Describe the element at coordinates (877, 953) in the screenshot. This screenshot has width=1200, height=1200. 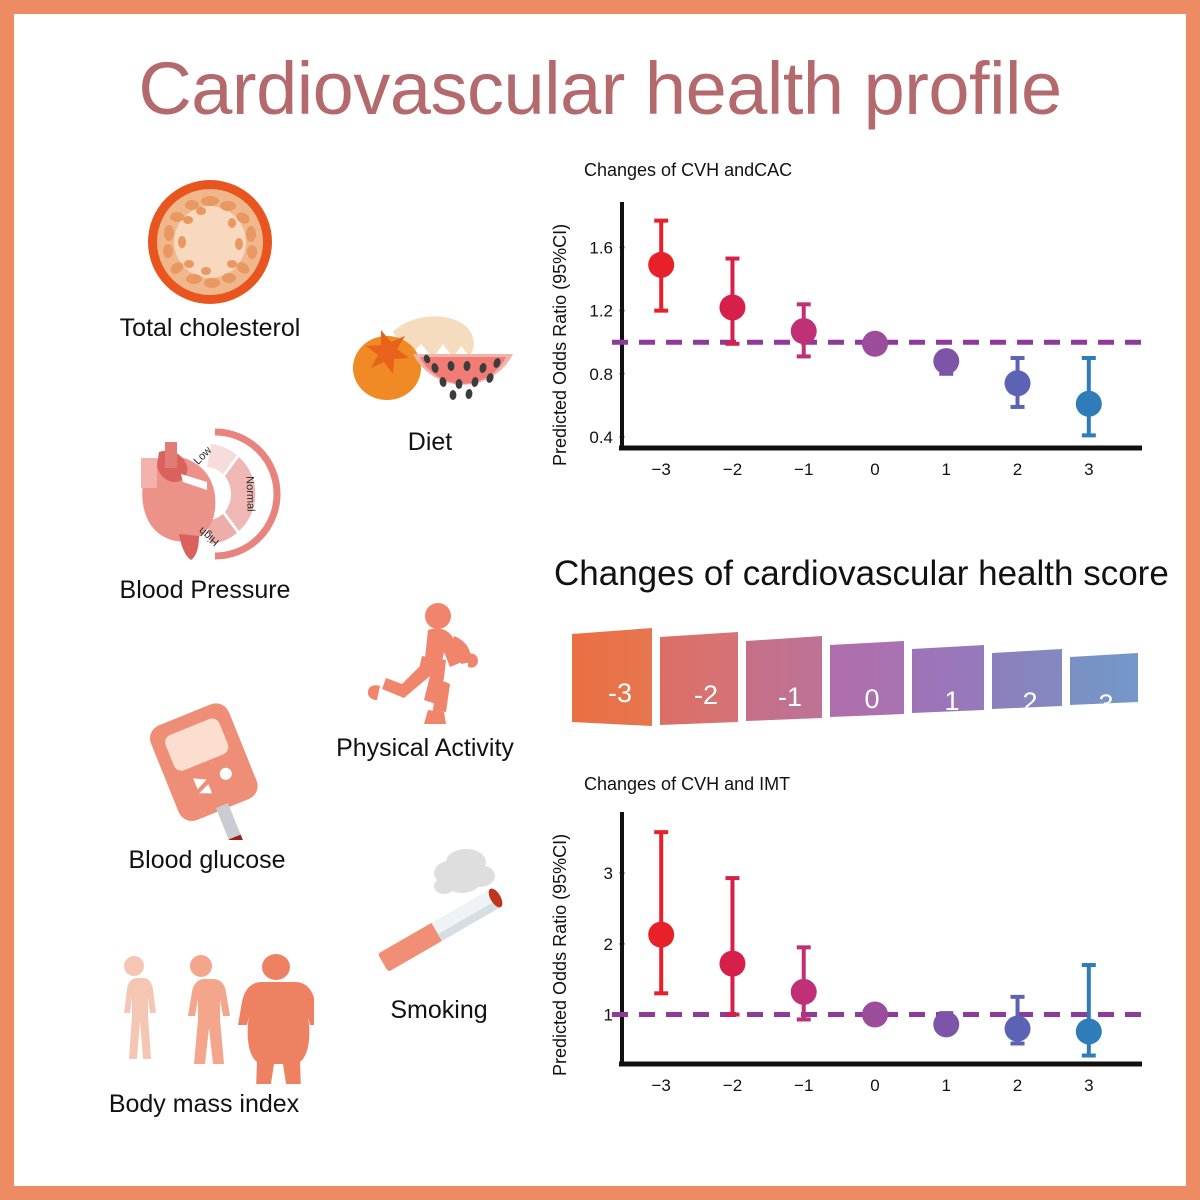
I see `chart-cvh-imt: 1 2 3 −3 −2 −1 0 1 2 3` at that location.